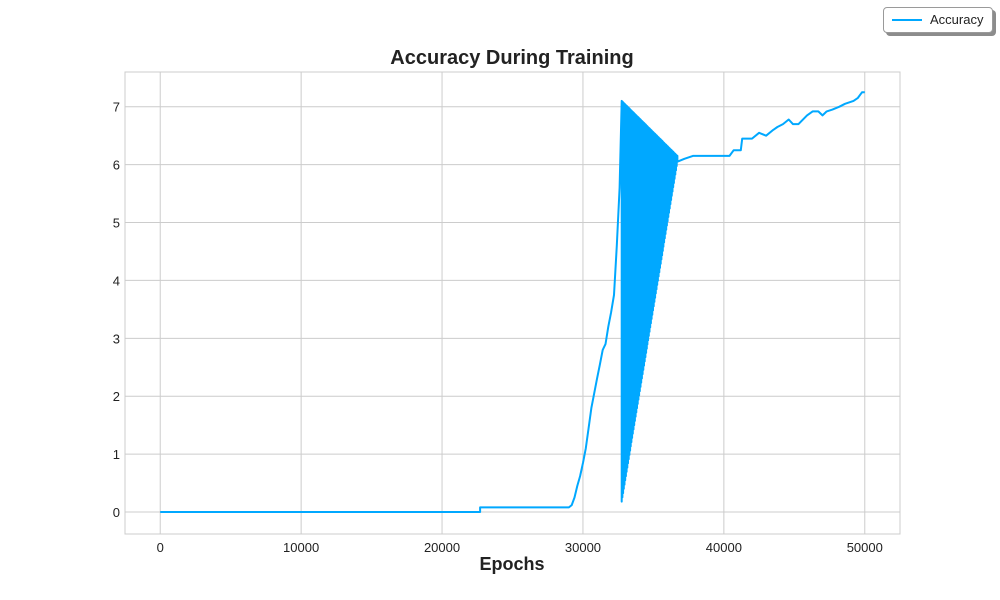 This screenshot has height=600, width=1000. I want to click on y-tick-label: 5, so click(116, 223).